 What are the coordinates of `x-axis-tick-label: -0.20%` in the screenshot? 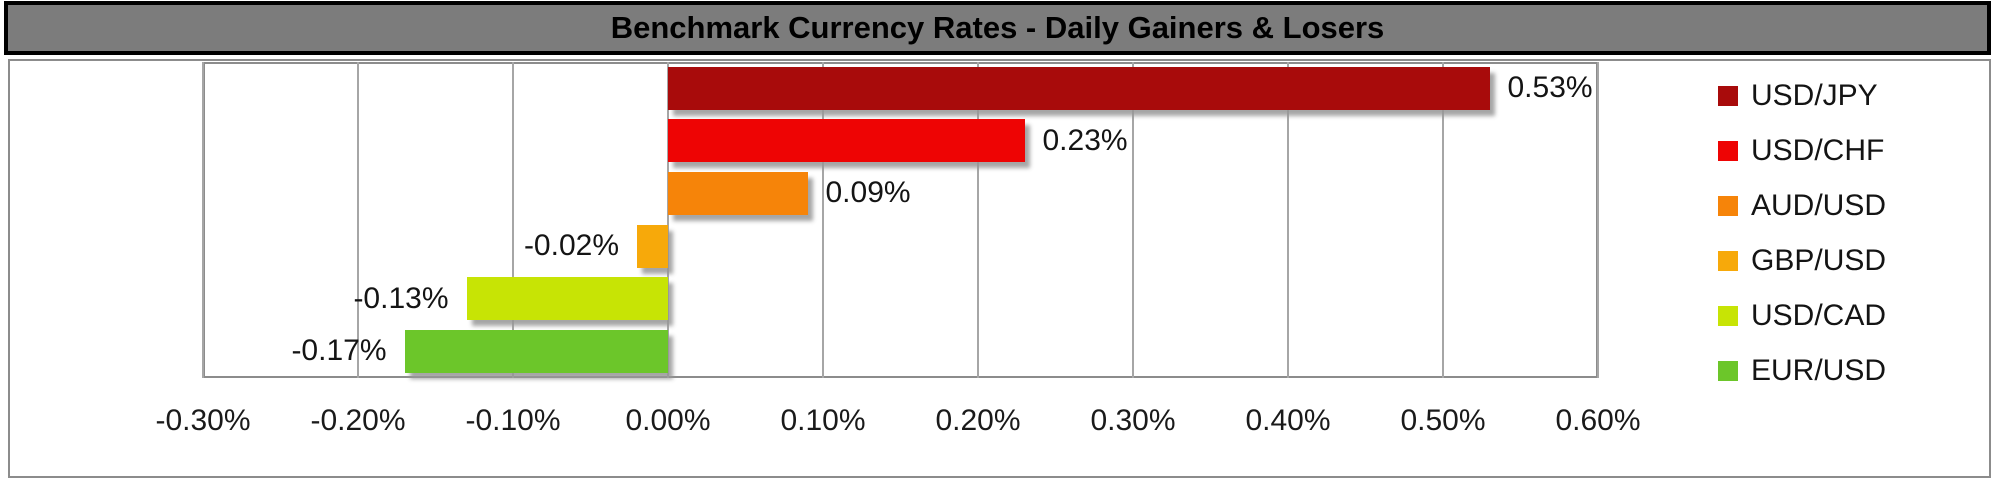 It's located at (358, 420).